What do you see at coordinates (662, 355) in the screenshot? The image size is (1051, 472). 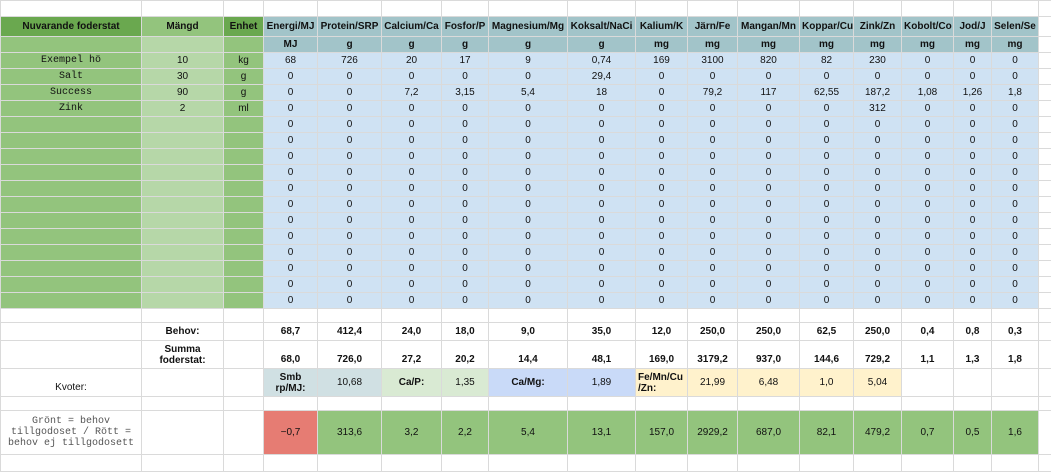 I see `summa-value: 169,0` at bounding box center [662, 355].